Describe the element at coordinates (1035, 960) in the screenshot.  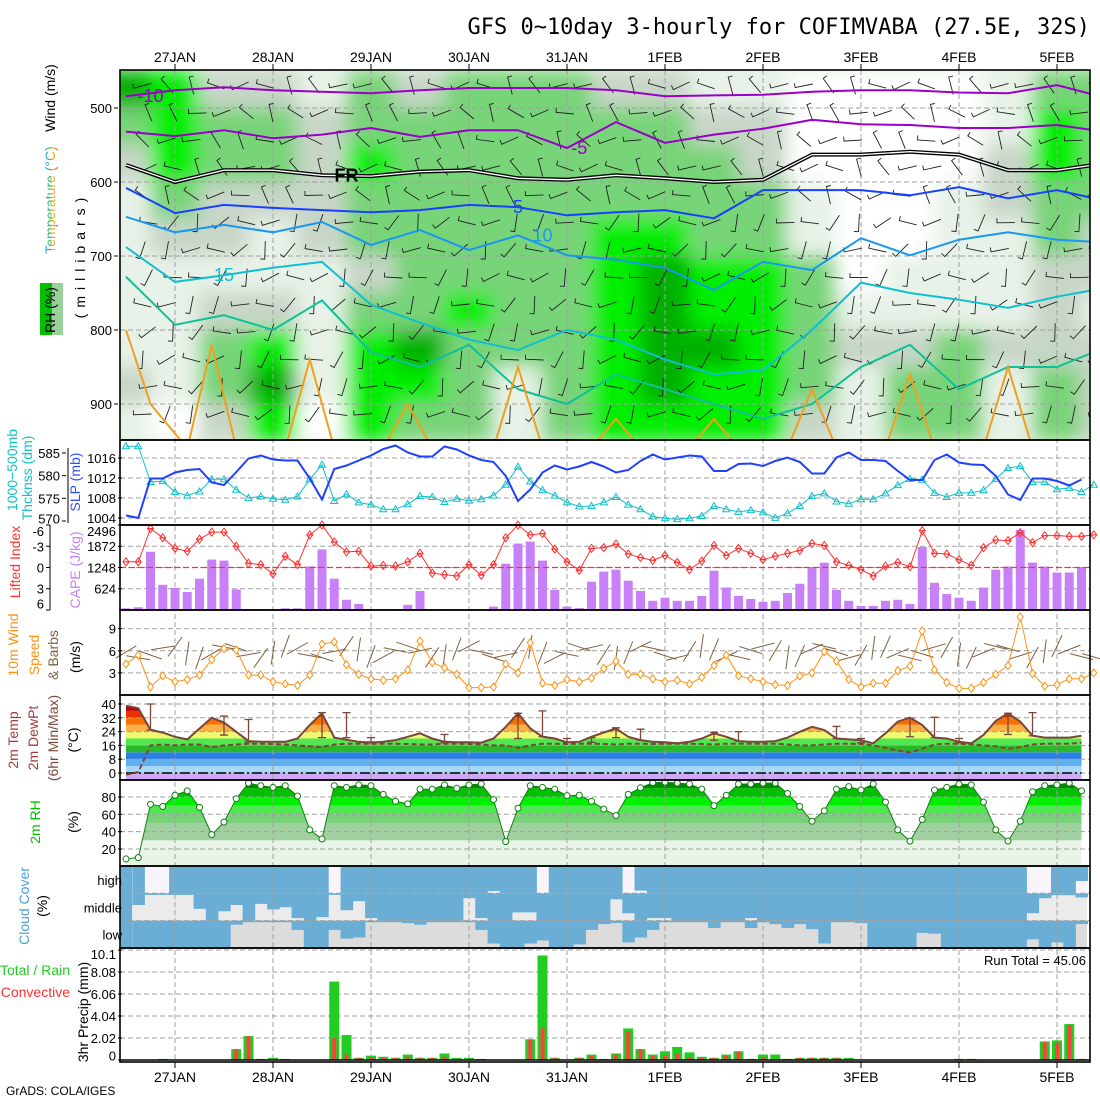
I see `run-total: Run Total = 45.06` at that location.